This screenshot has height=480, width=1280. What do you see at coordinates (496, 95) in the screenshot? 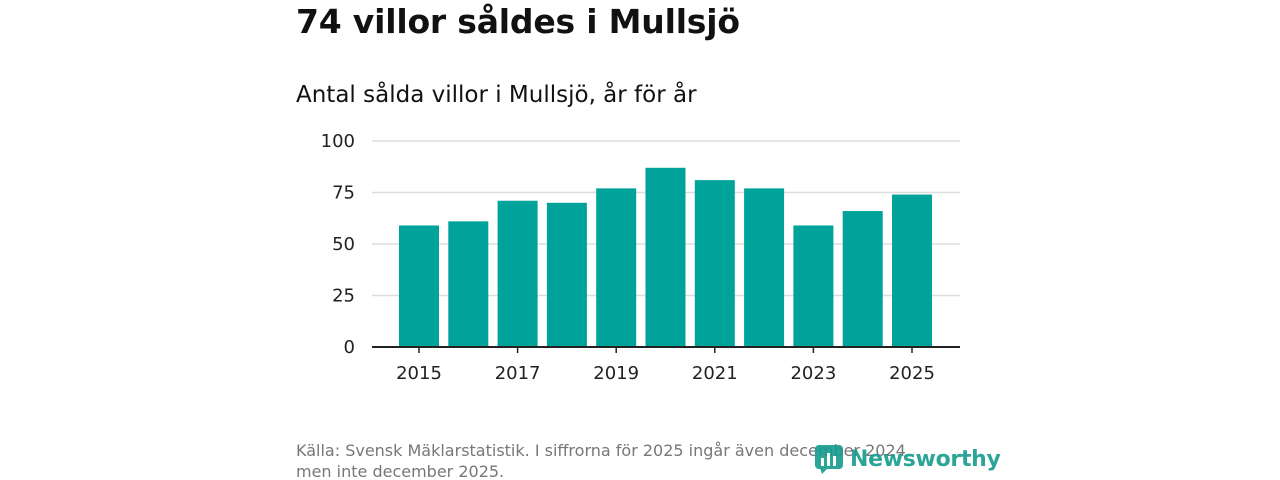
I see `chart-subtitle: Antal sålda villor i Mullsjö, år för år` at bounding box center [496, 95].